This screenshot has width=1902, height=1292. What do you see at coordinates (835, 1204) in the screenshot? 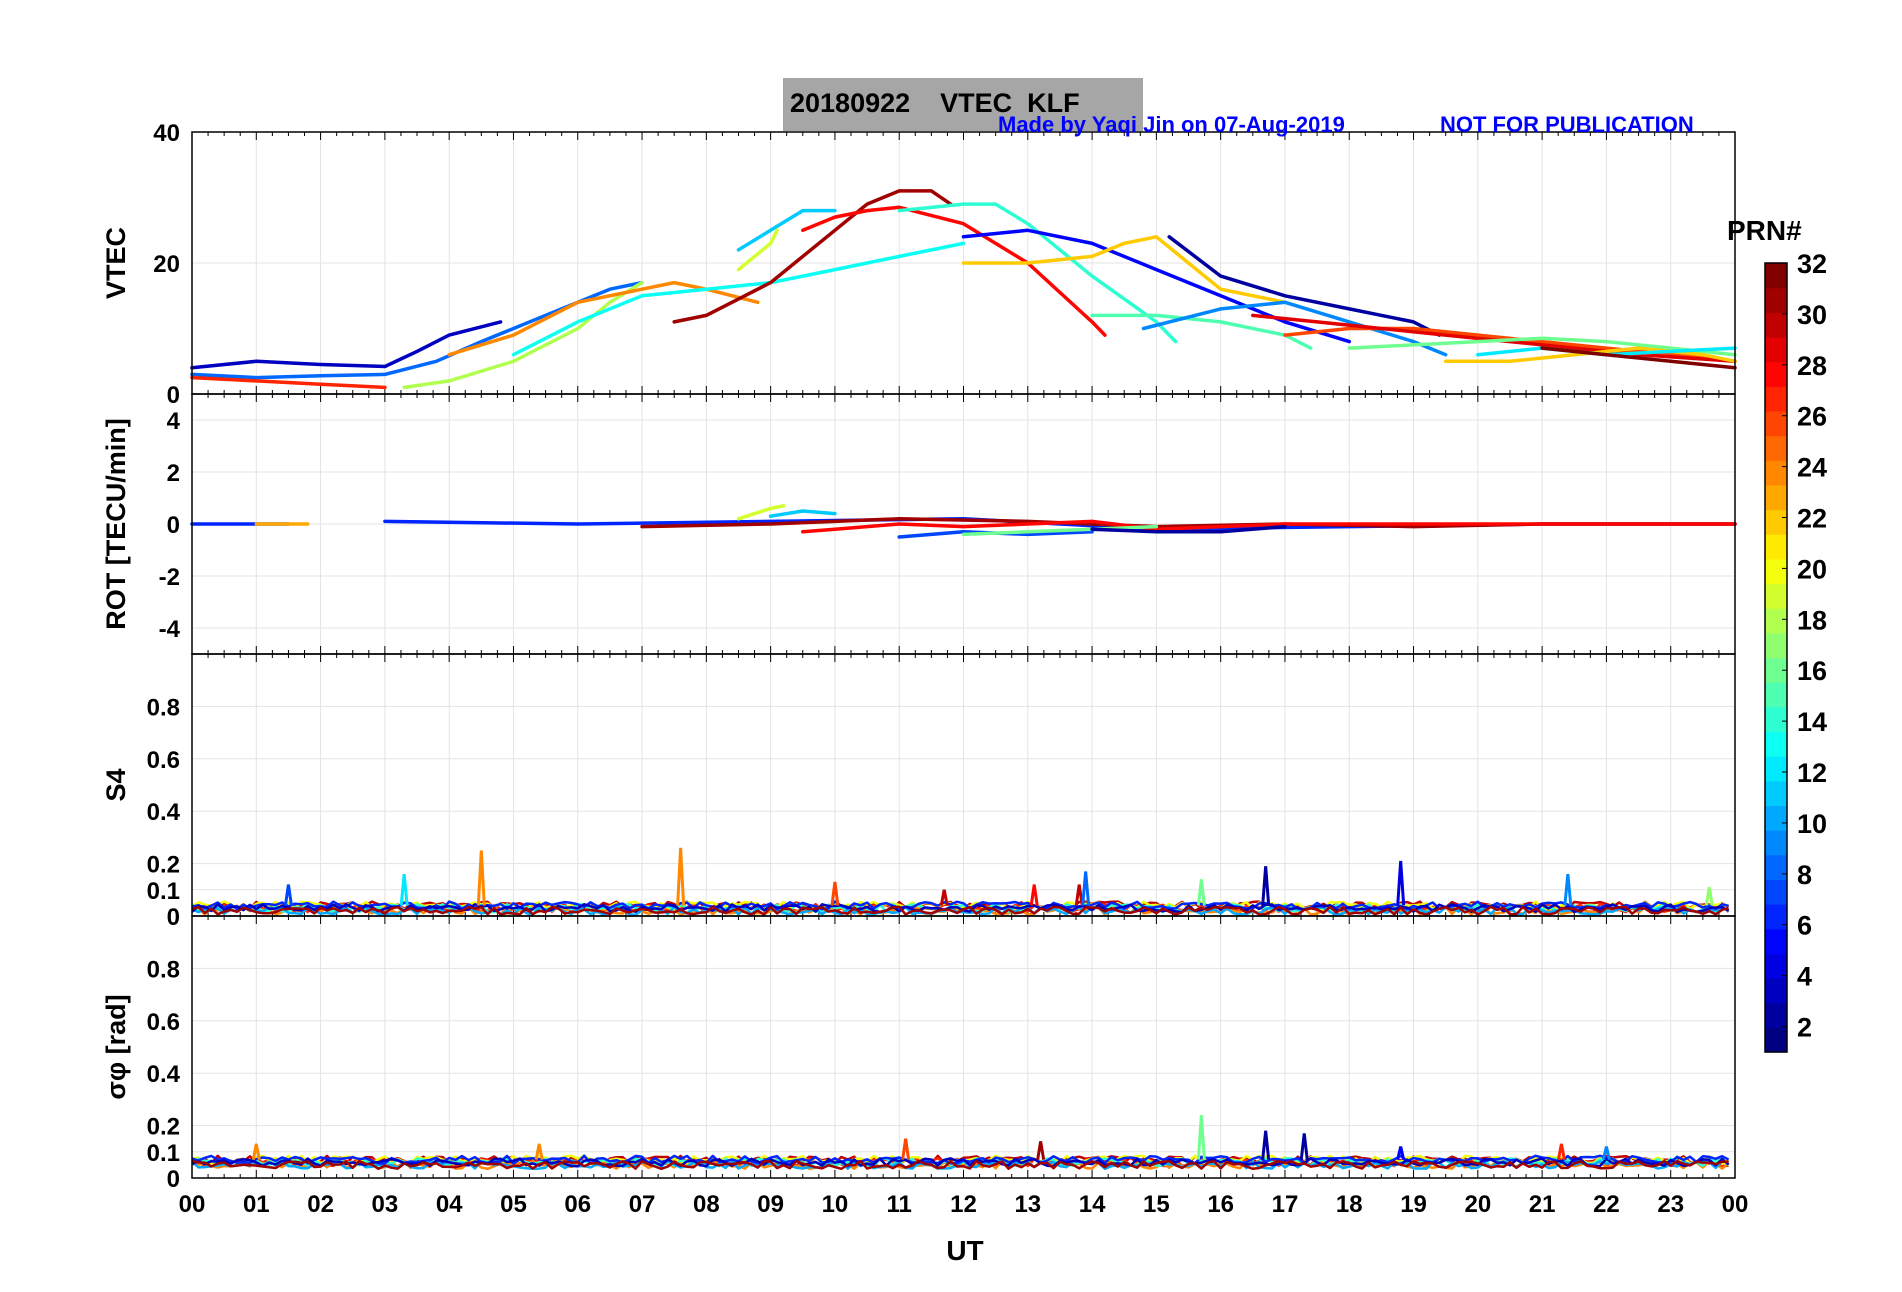
I see `x-tick-label: 10` at bounding box center [835, 1204].